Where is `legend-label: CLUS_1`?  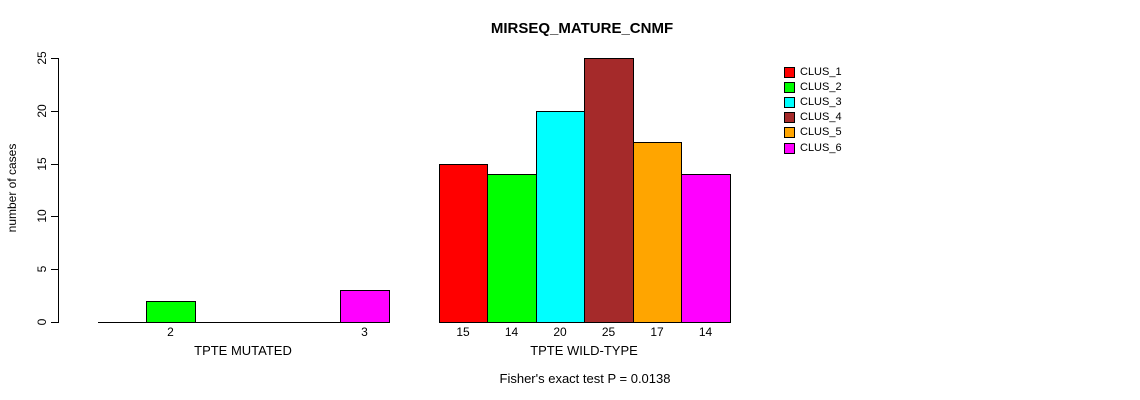 legend-label: CLUS_1 is located at coordinates (821, 72).